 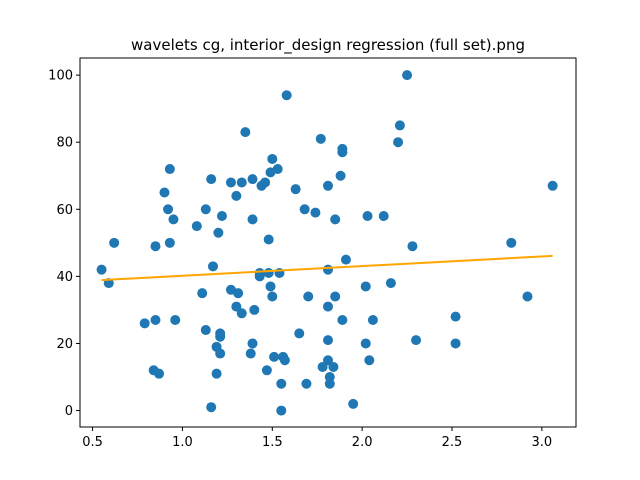 What do you see at coordinates (64, 277) in the screenshot?
I see `y-tick-label: 40` at bounding box center [64, 277].